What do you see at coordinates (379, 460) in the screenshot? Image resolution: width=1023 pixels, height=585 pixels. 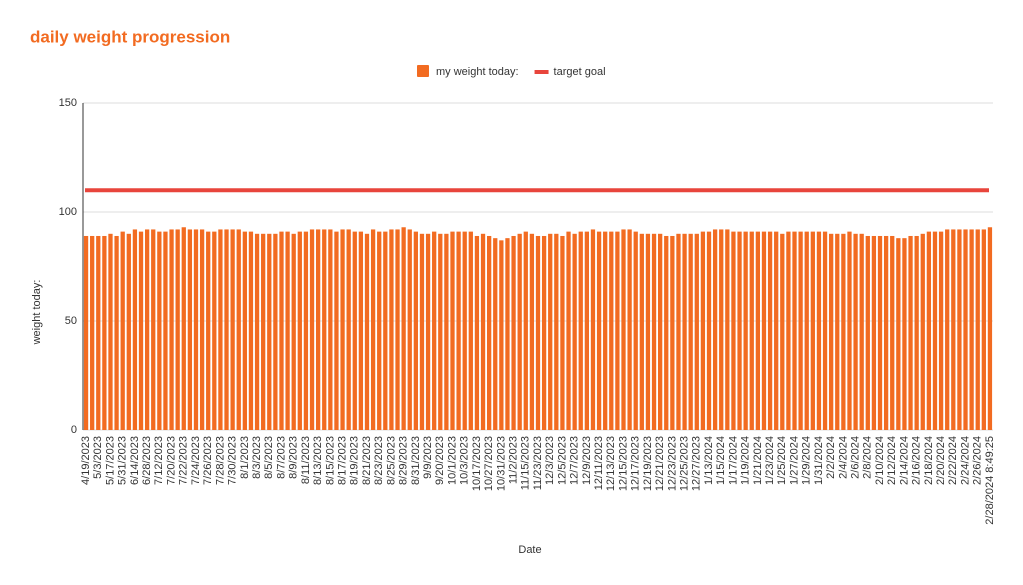 I see `x-tick-label: 8/23/2023` at bounding box center [379, 460].